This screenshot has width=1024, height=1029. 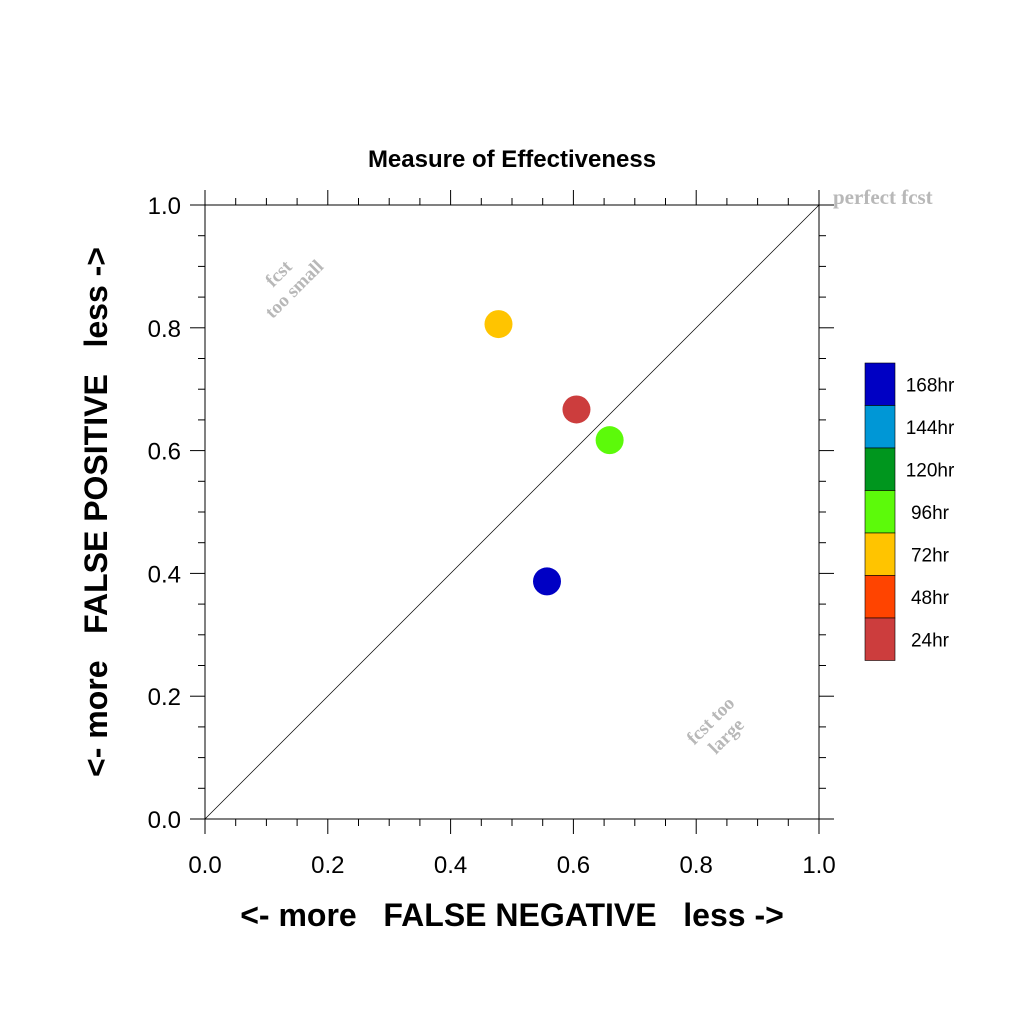 What do you see at coordinates (96, 512) in the screenshot?
I see `y-axis-label: <- more FALSE POSITIVE less ->` at bounding box center [96, 512].